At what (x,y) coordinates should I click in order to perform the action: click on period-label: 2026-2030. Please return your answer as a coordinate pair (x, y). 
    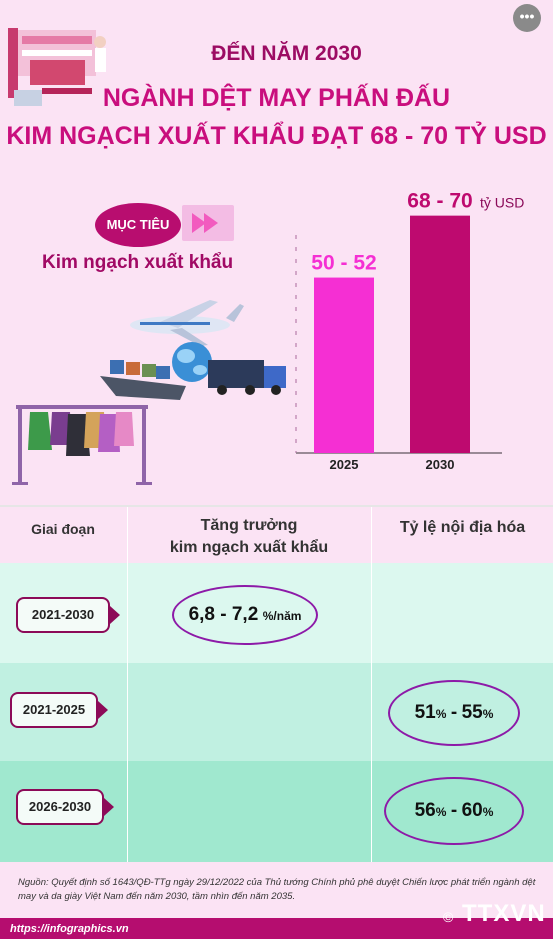
    Looking at the image, I should click on (60, 806).